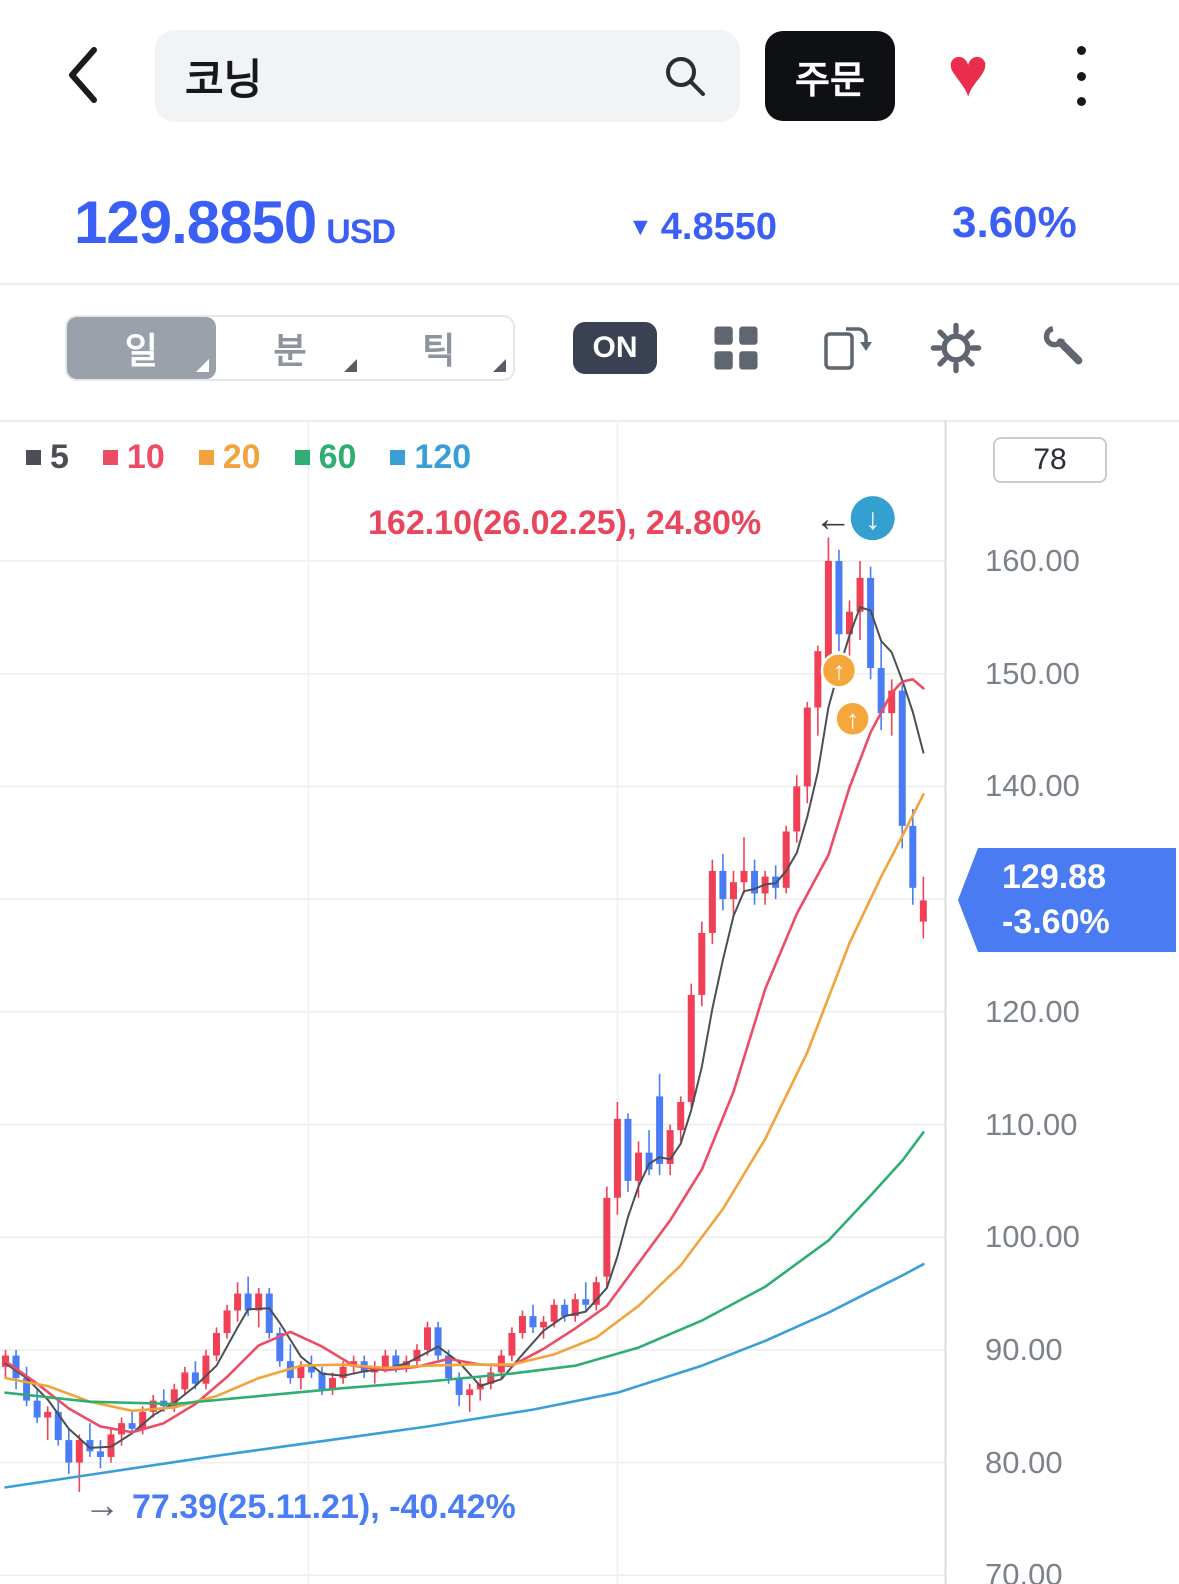 This screenshot has height=1584, width=1179. I want to click on period-tick-label: 틱, so click(439, 350).